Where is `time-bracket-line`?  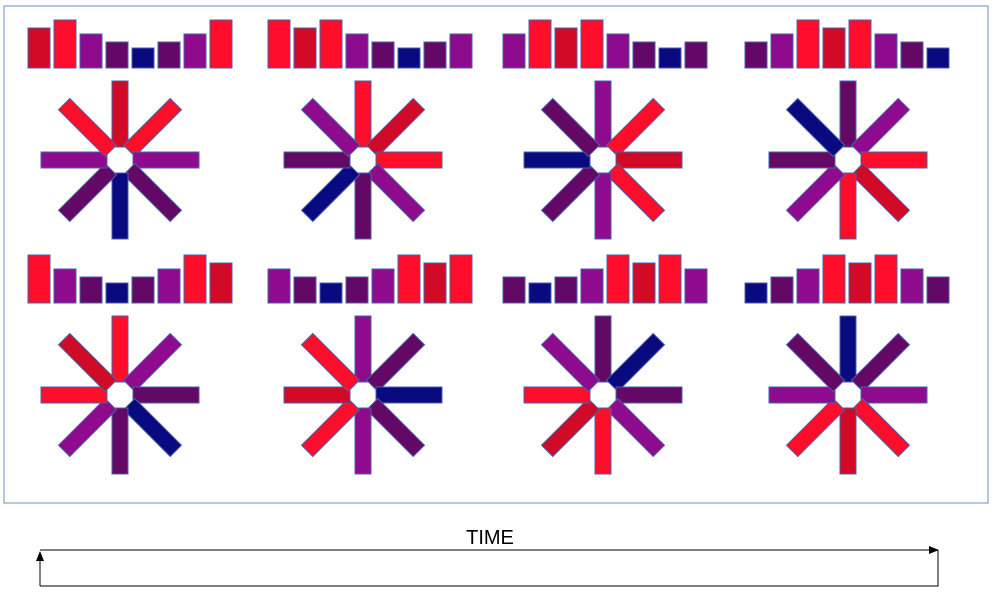
time-bracket-line is located at coordinates (489, 568).